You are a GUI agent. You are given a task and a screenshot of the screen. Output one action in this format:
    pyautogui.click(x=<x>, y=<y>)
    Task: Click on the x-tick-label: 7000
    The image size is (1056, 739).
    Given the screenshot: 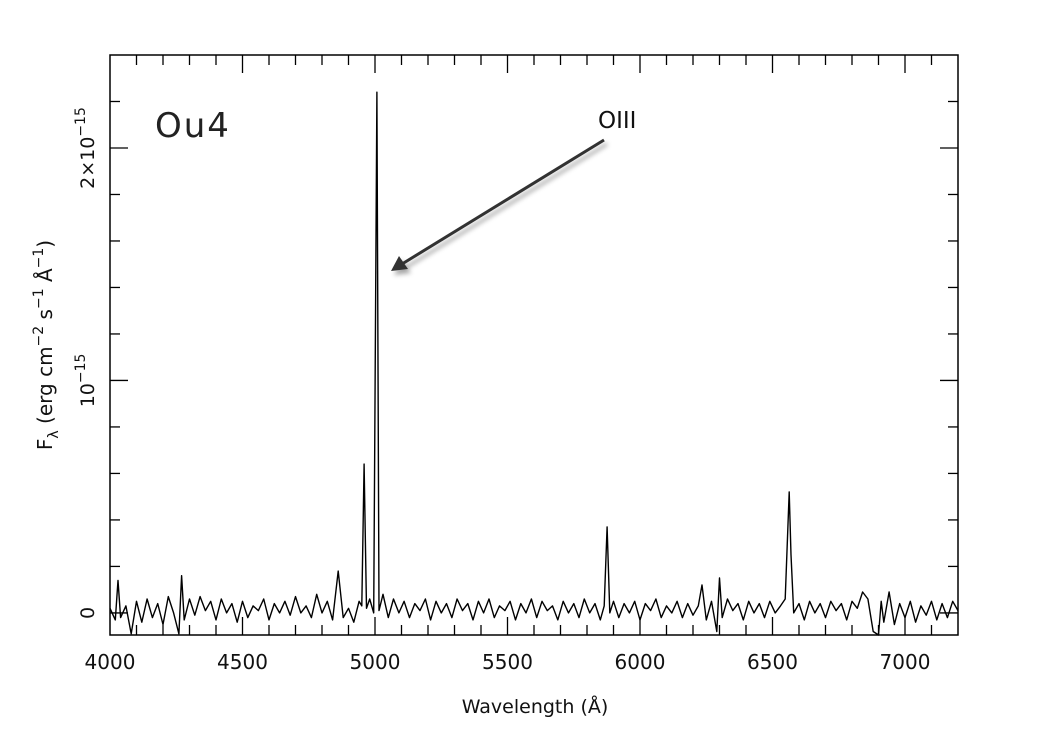 What is the action you would take?
    pyautogui.click(x=905, y=662)
    